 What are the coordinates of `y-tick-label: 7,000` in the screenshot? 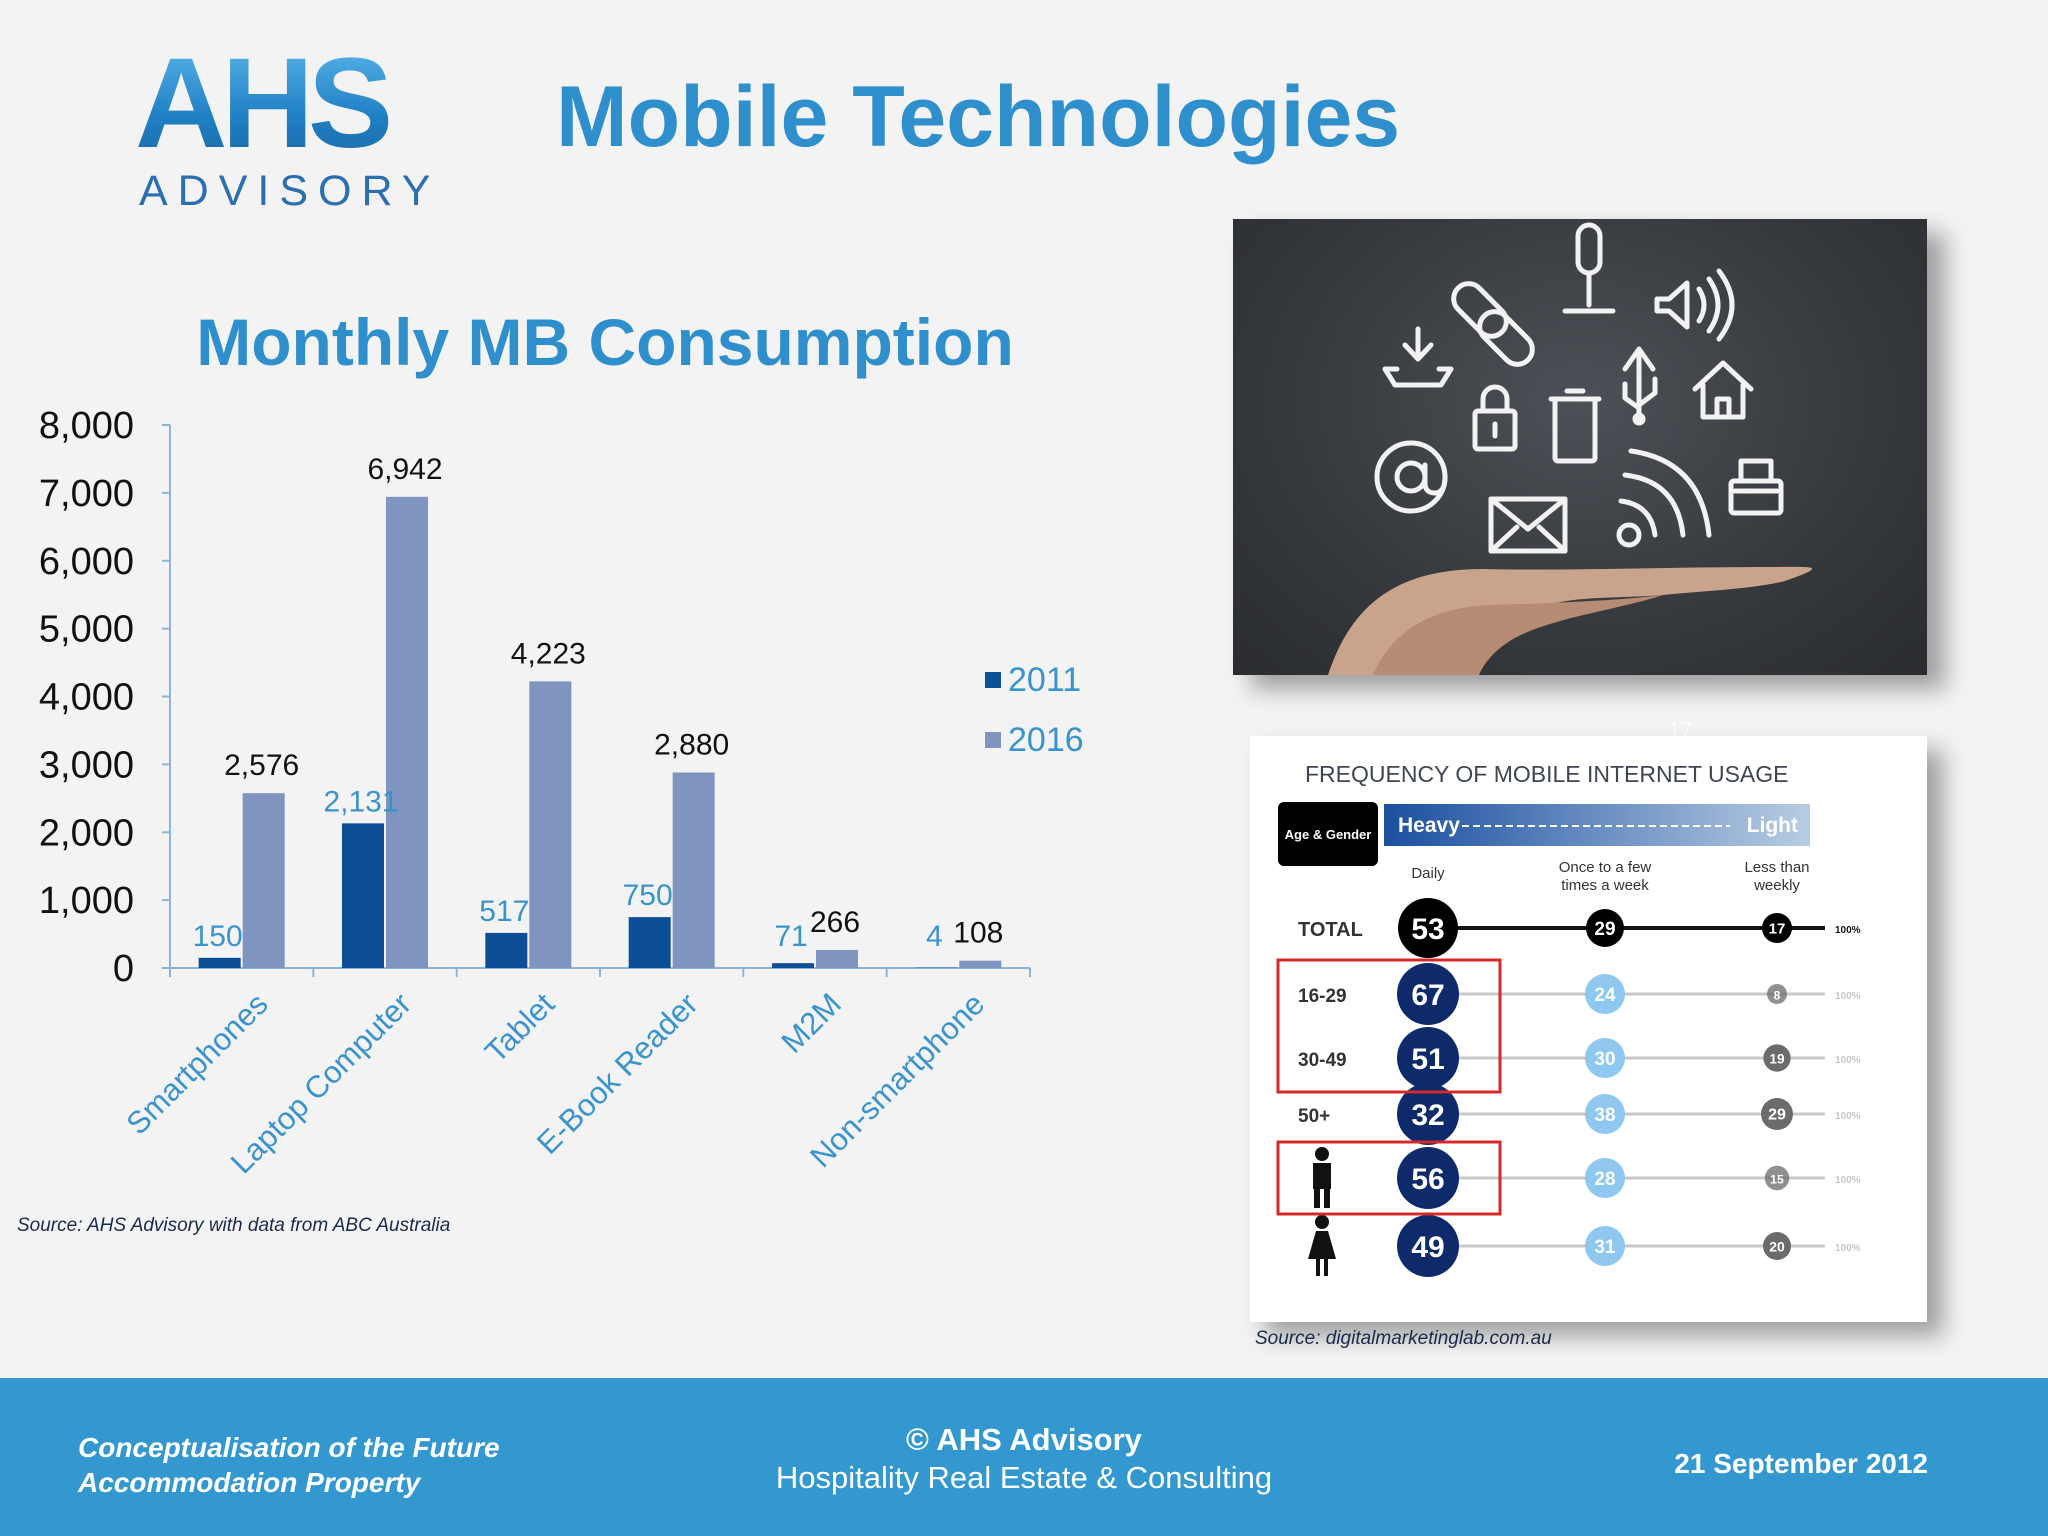 It's located at (86, 494).